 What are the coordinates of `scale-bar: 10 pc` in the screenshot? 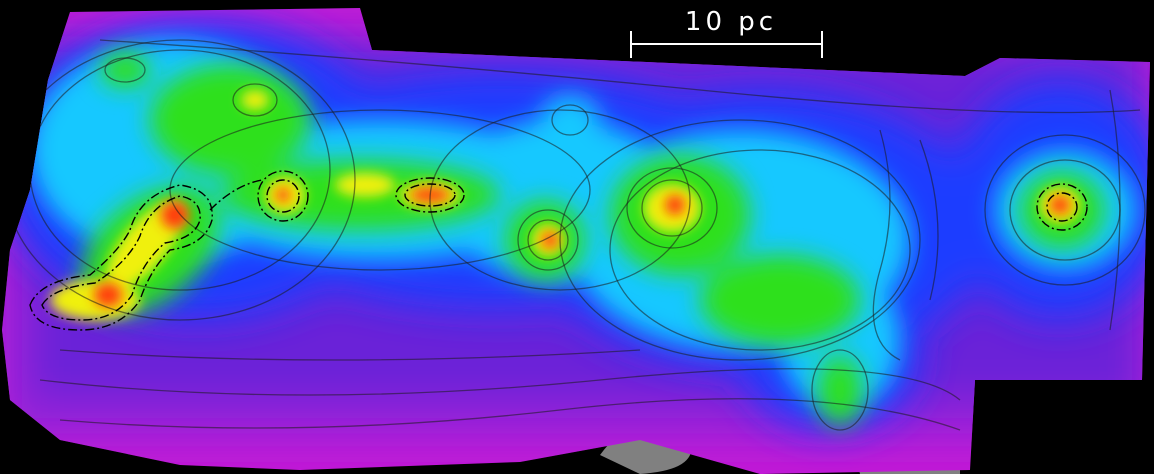 It's located at (726, 32).